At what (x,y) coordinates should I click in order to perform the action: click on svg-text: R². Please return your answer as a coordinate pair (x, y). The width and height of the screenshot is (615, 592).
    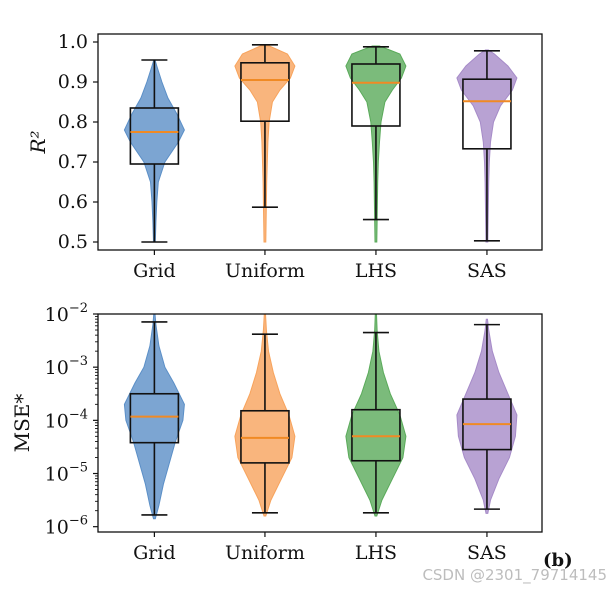
    Looking at the image, I should click on (38, 142).